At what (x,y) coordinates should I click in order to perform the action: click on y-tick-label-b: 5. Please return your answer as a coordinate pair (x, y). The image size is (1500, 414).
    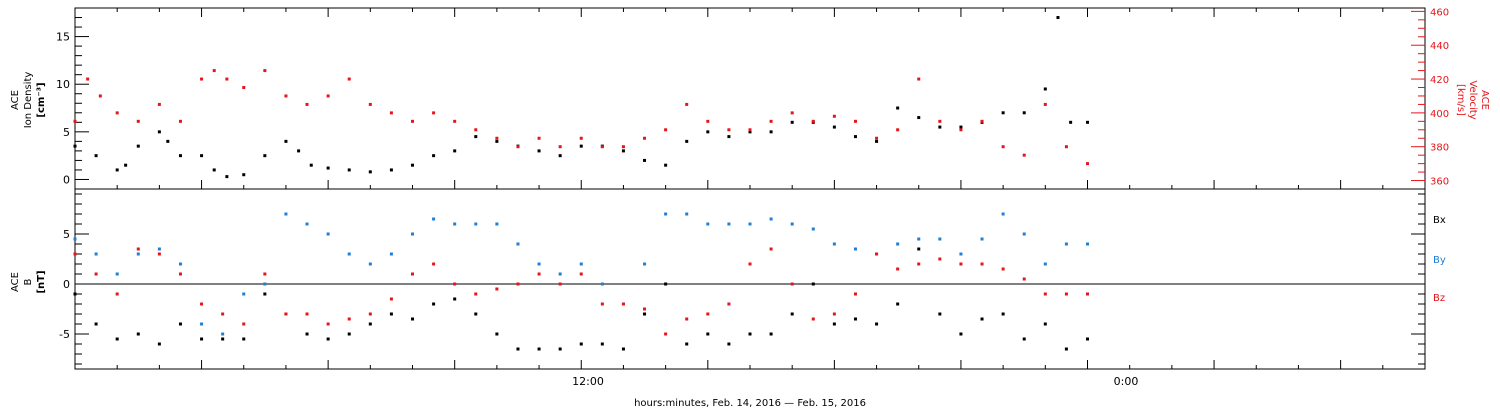
    Looking at the image, I should click on (66, 234).